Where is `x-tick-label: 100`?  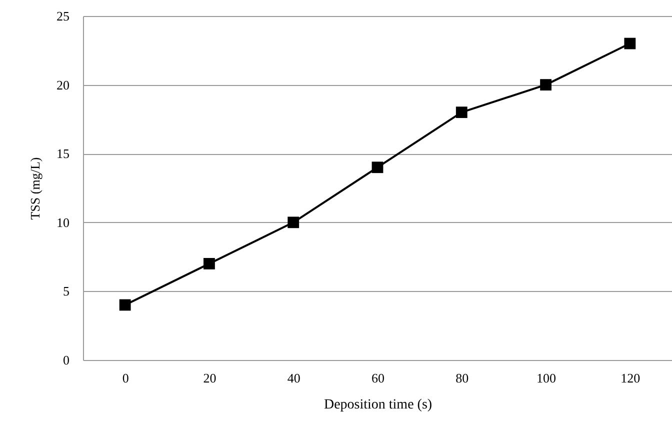 x-tick-label: 100 is located at coordinates (546, 378).